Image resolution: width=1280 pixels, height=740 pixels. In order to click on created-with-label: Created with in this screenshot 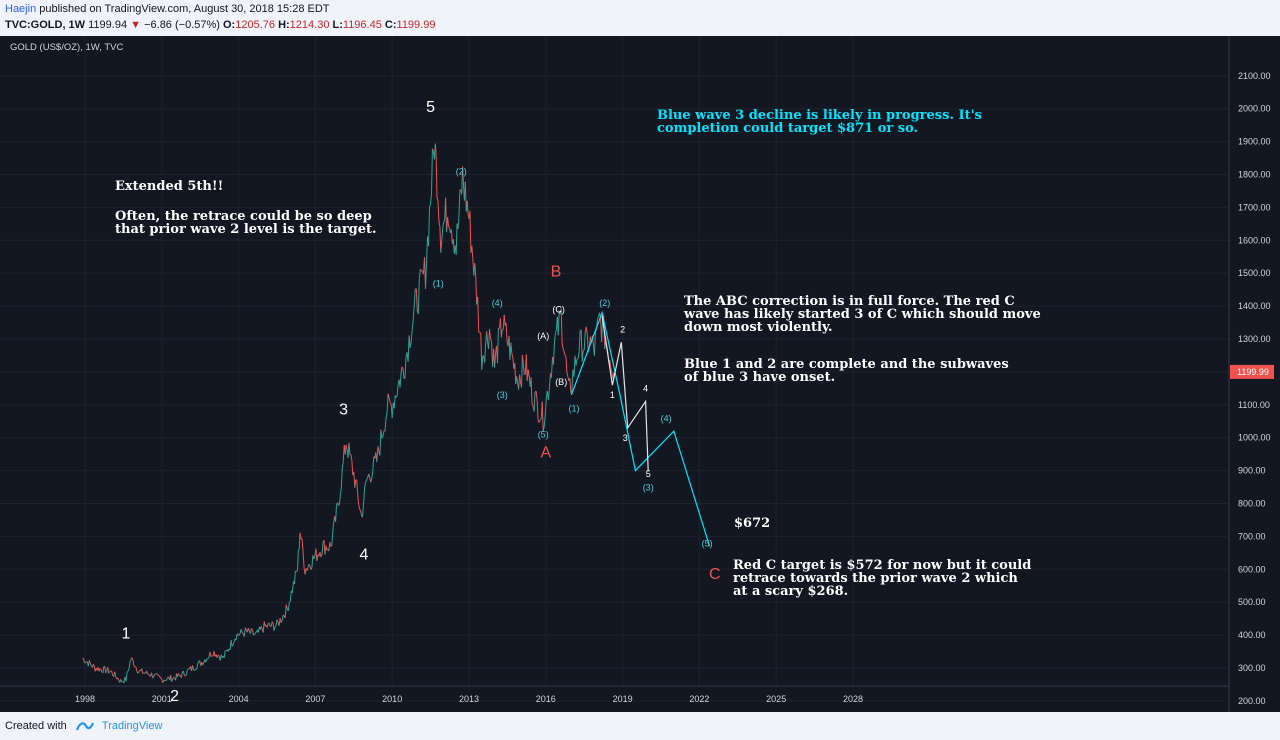, I will do `click(36, 726)`.